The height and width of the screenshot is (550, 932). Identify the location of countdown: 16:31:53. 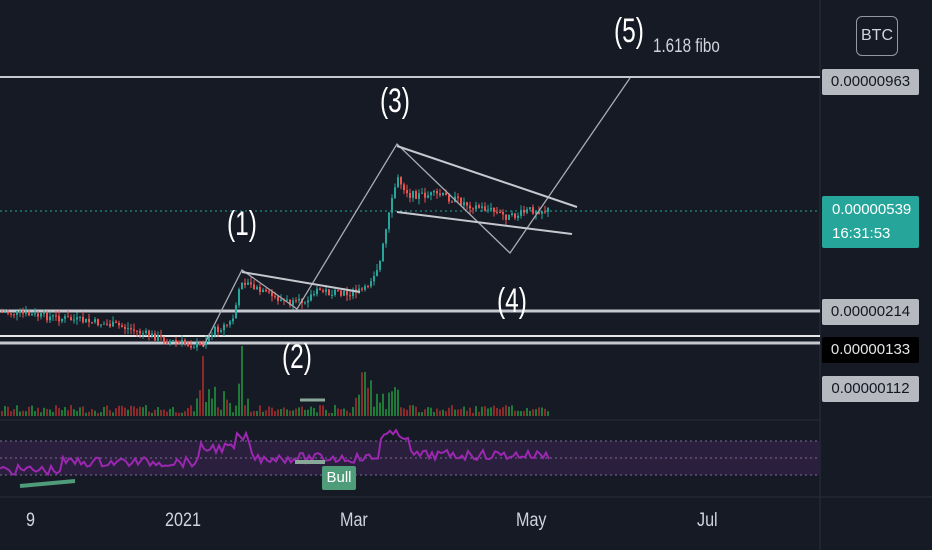
(861, 233).